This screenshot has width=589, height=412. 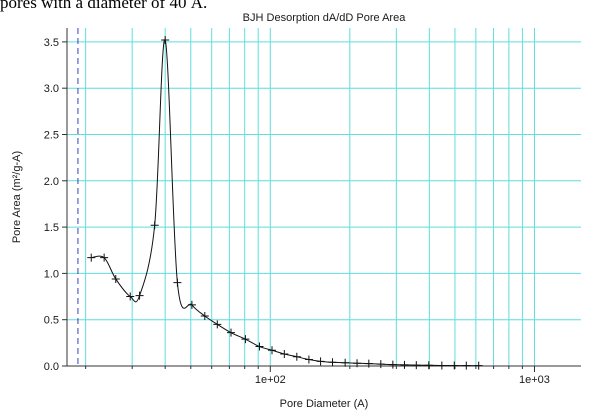 What do you see at coordinates (51, 367) in the screenshot?
I see `y-tick-label: 0.0` at bounding box center [51, 367].